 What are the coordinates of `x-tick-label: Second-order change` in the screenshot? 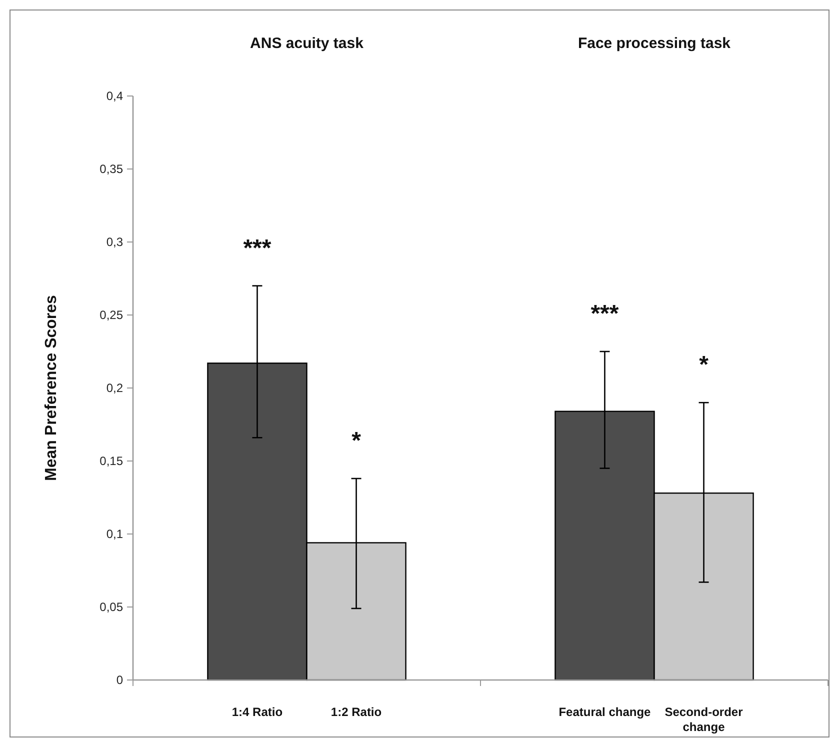 It's located at (704, 719).